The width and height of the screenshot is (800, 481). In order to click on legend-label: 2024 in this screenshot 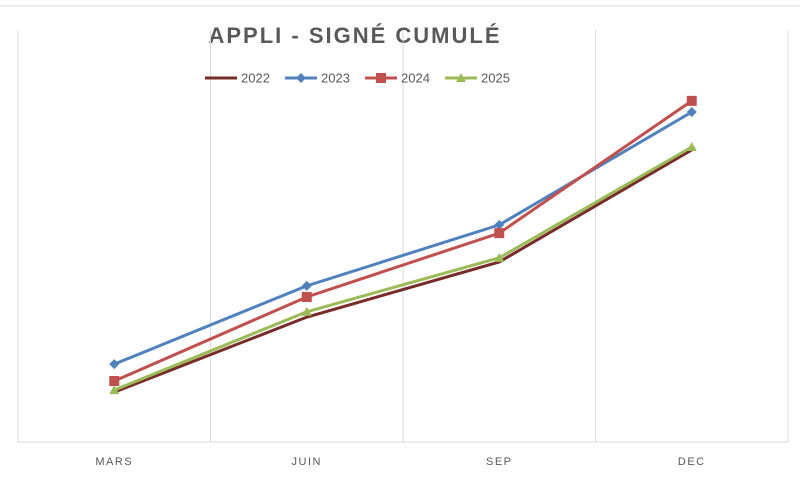, I will do `click(415, 77)`.